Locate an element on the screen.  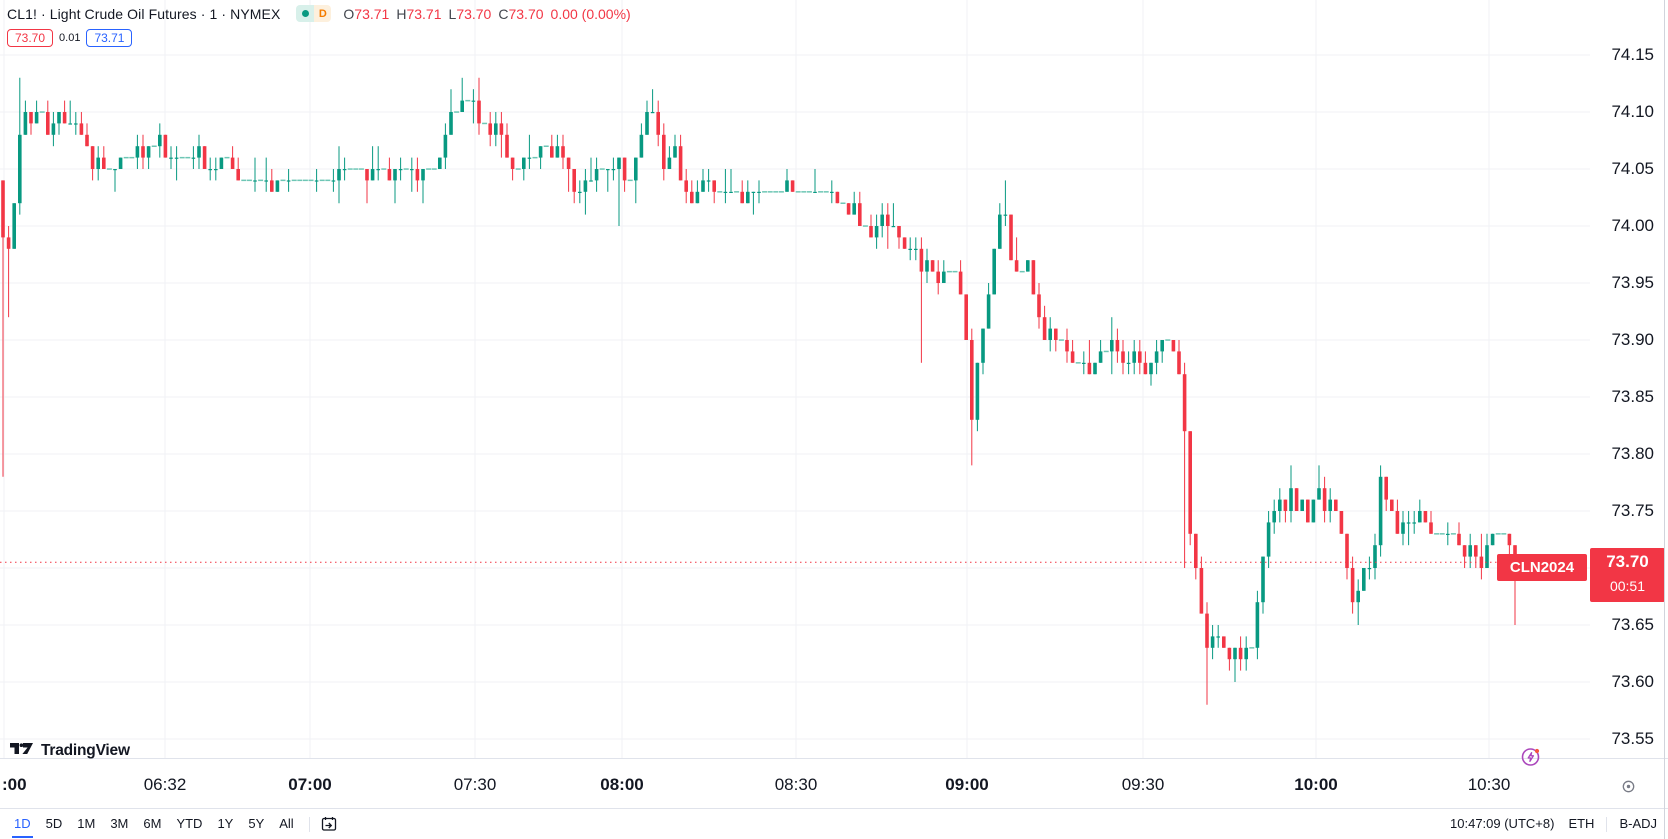
high-value: 73.71 is located at coordinates (424, 13).